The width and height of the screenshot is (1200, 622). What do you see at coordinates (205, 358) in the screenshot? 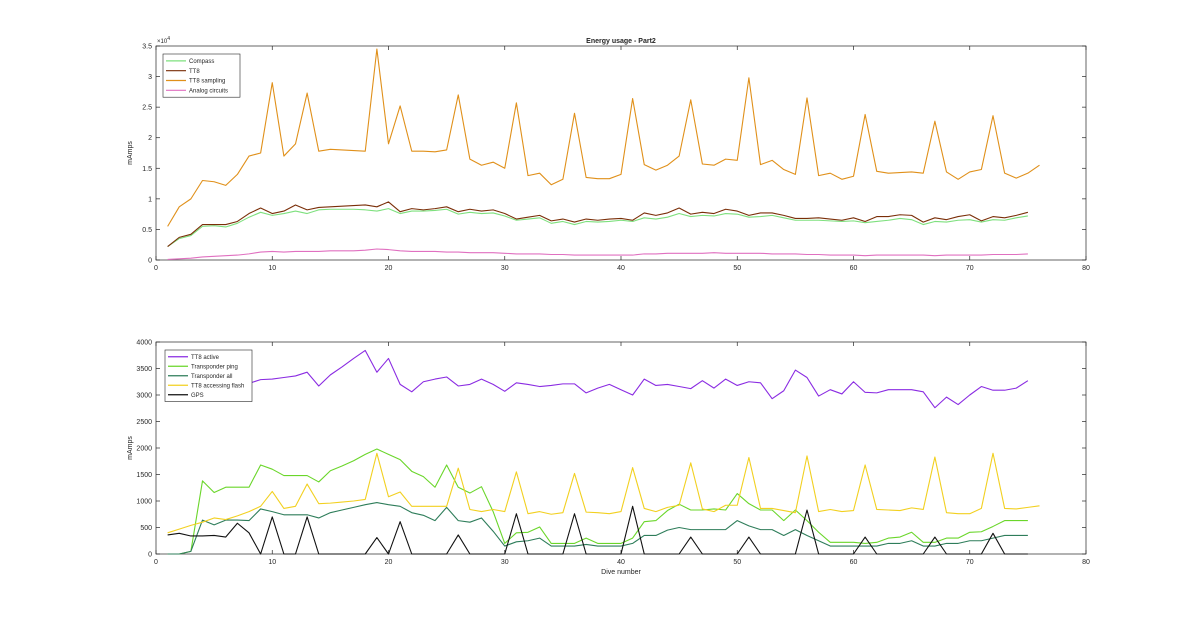
I see `legend-entry: TT8 active` at bounding box center [205, 358].